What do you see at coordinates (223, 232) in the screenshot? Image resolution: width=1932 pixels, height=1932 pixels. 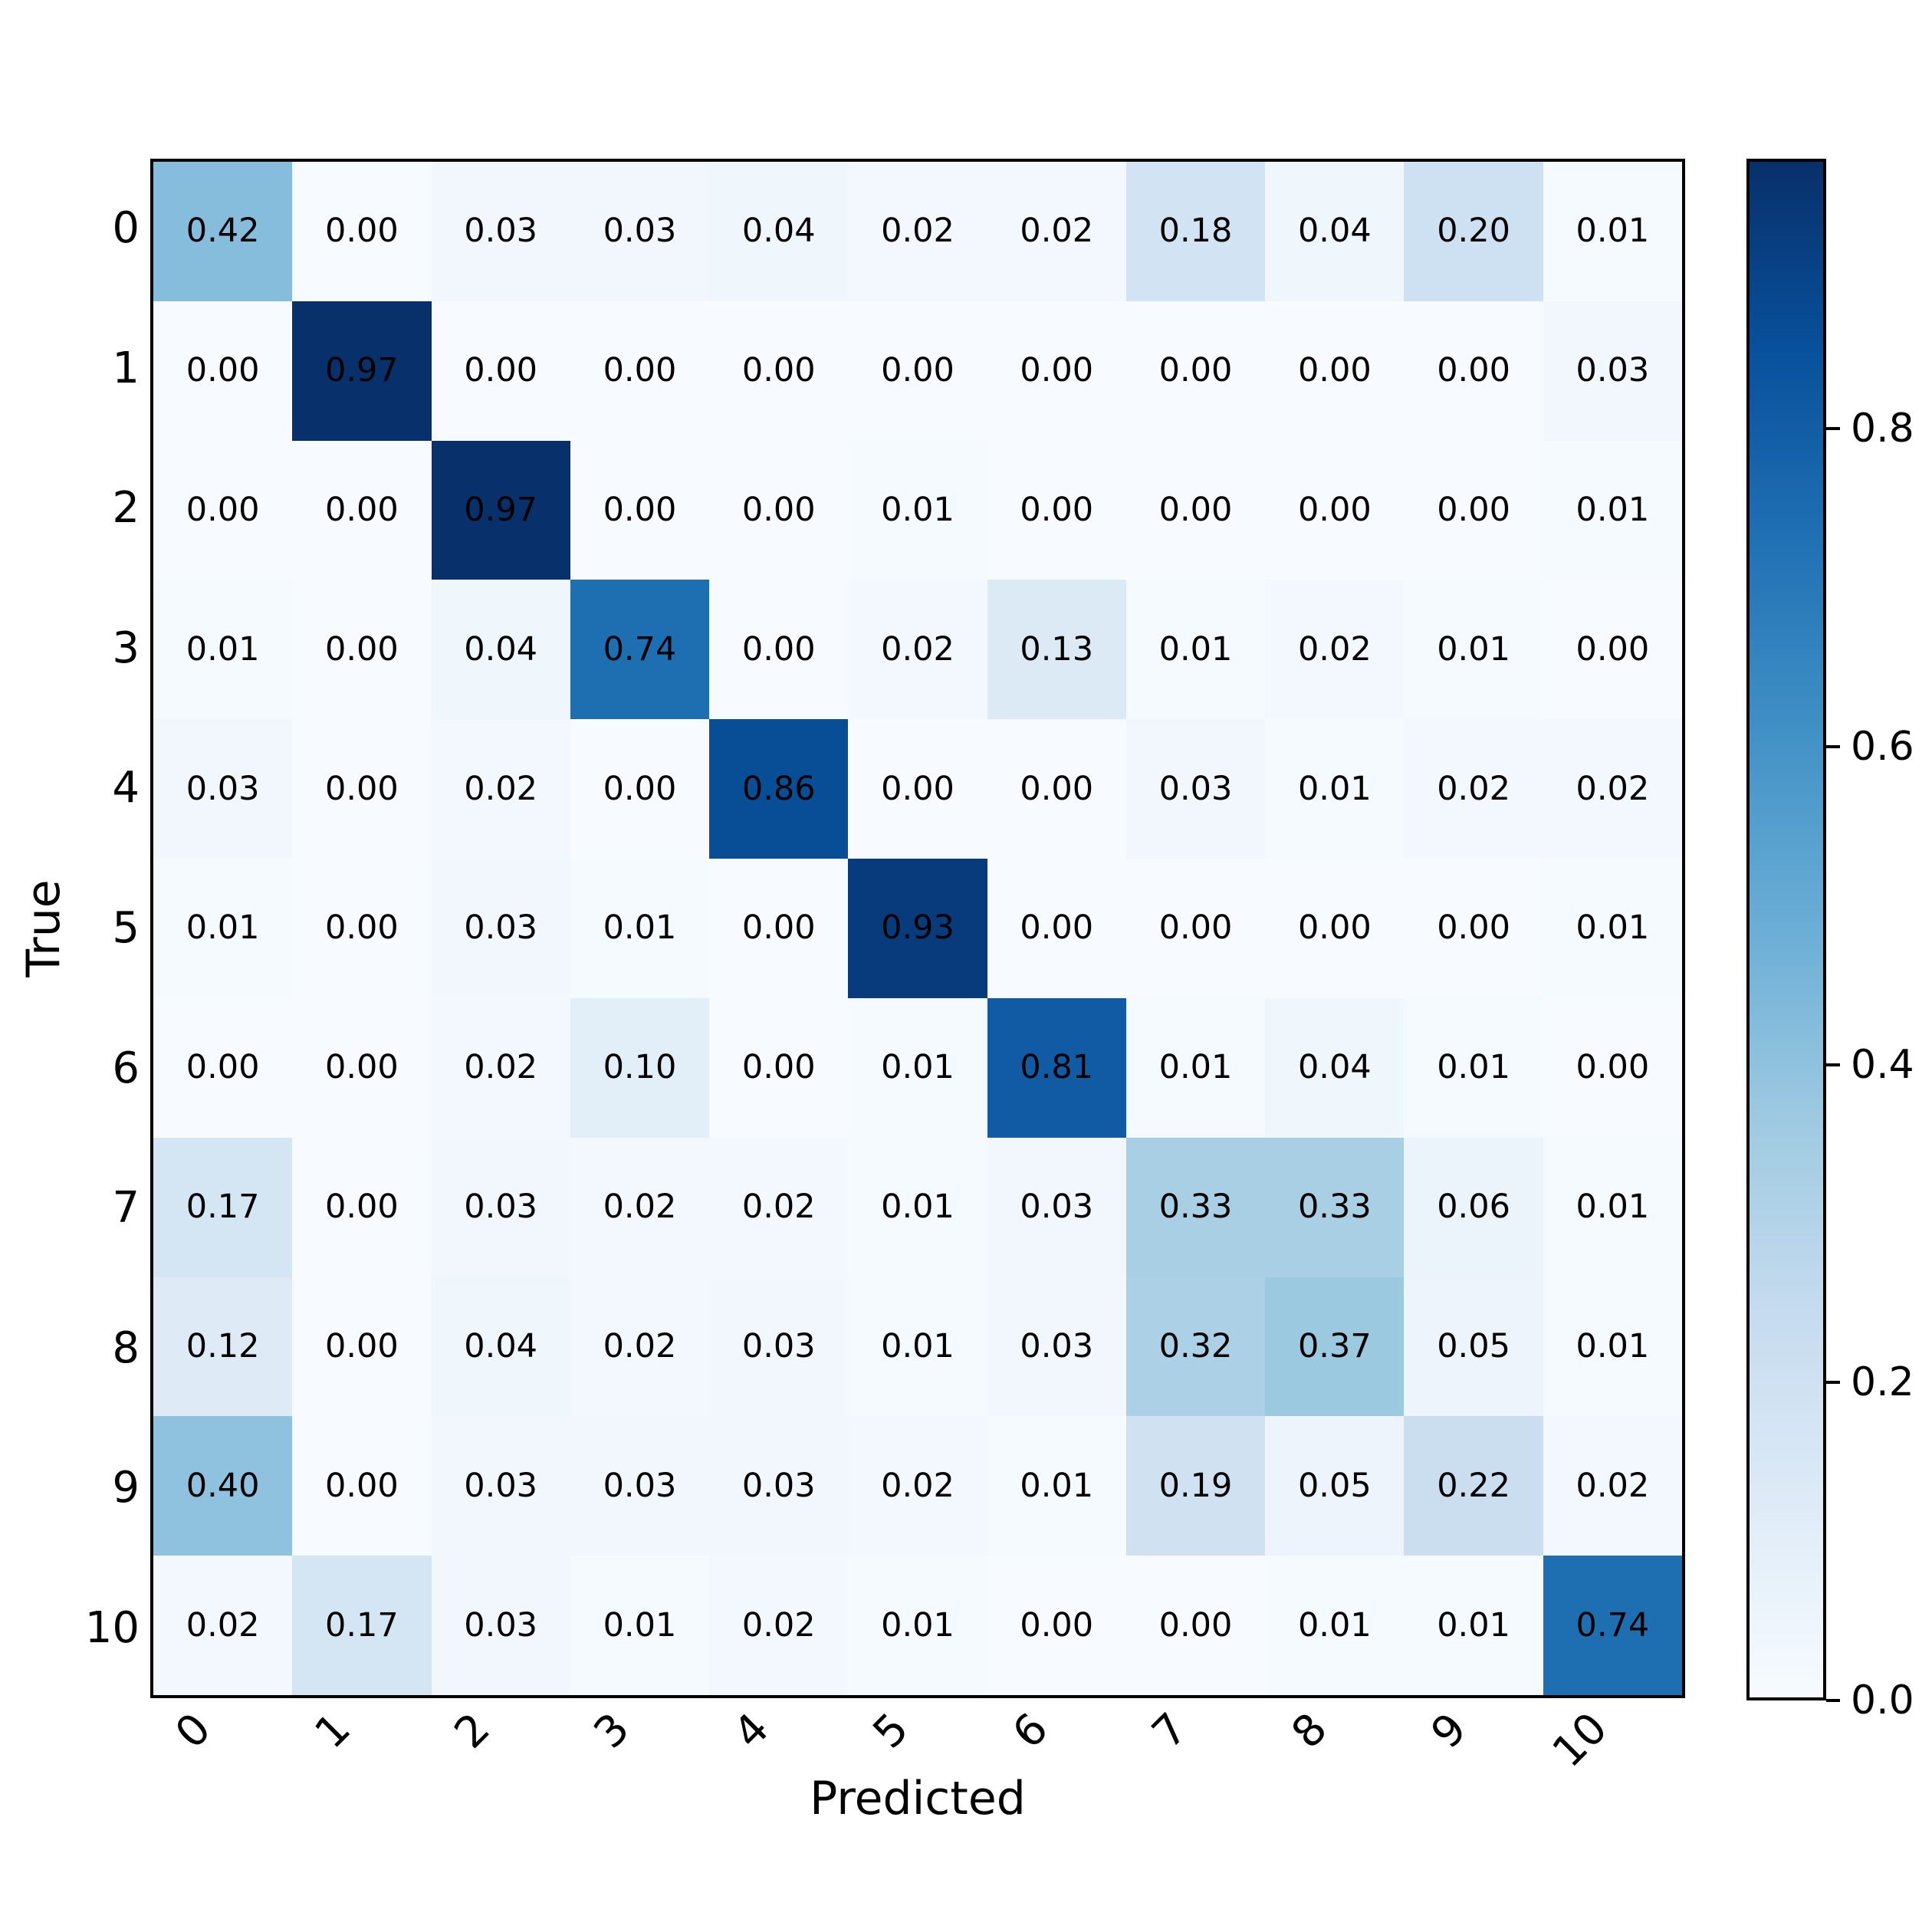 I see `heatmap-cell-value: 0.42` at bounding box center [223, 232].